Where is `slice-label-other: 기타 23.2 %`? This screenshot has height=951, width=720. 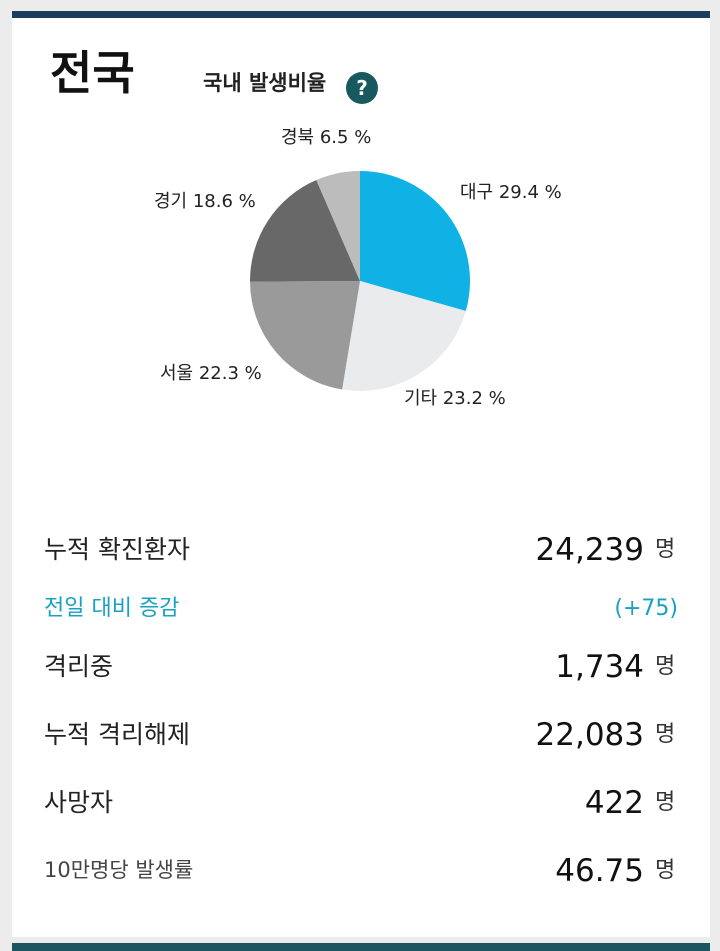 slice-label-other: 기타 23.2 % is located at coordinates (455, 398).